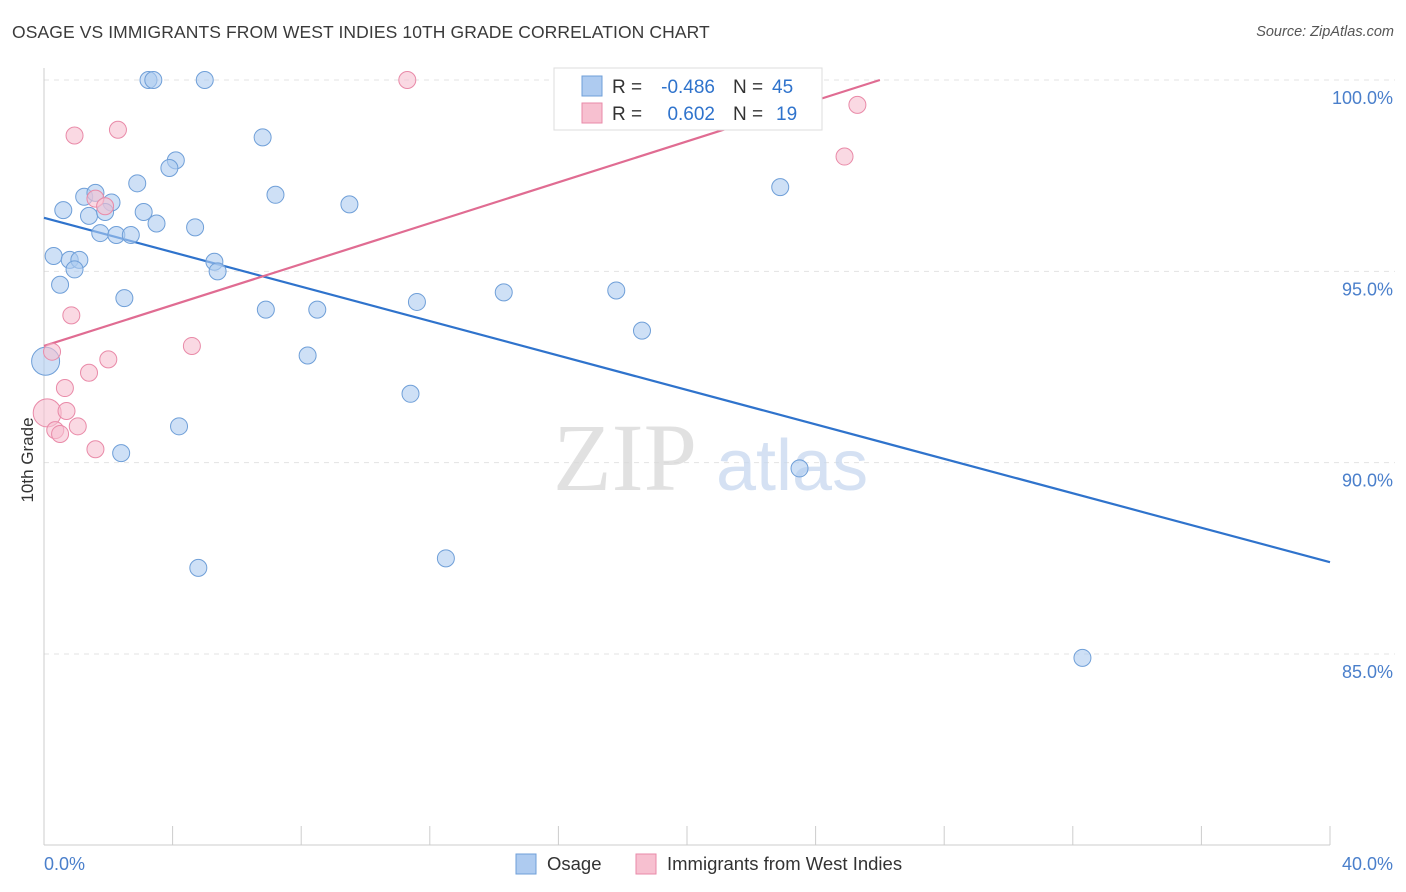 The height and width of the screenshot is (892, 1406). Describe the element at coordinates (748, 87) in the screenshot. I see `stats-legend-n-label-osage: N =` at that location.